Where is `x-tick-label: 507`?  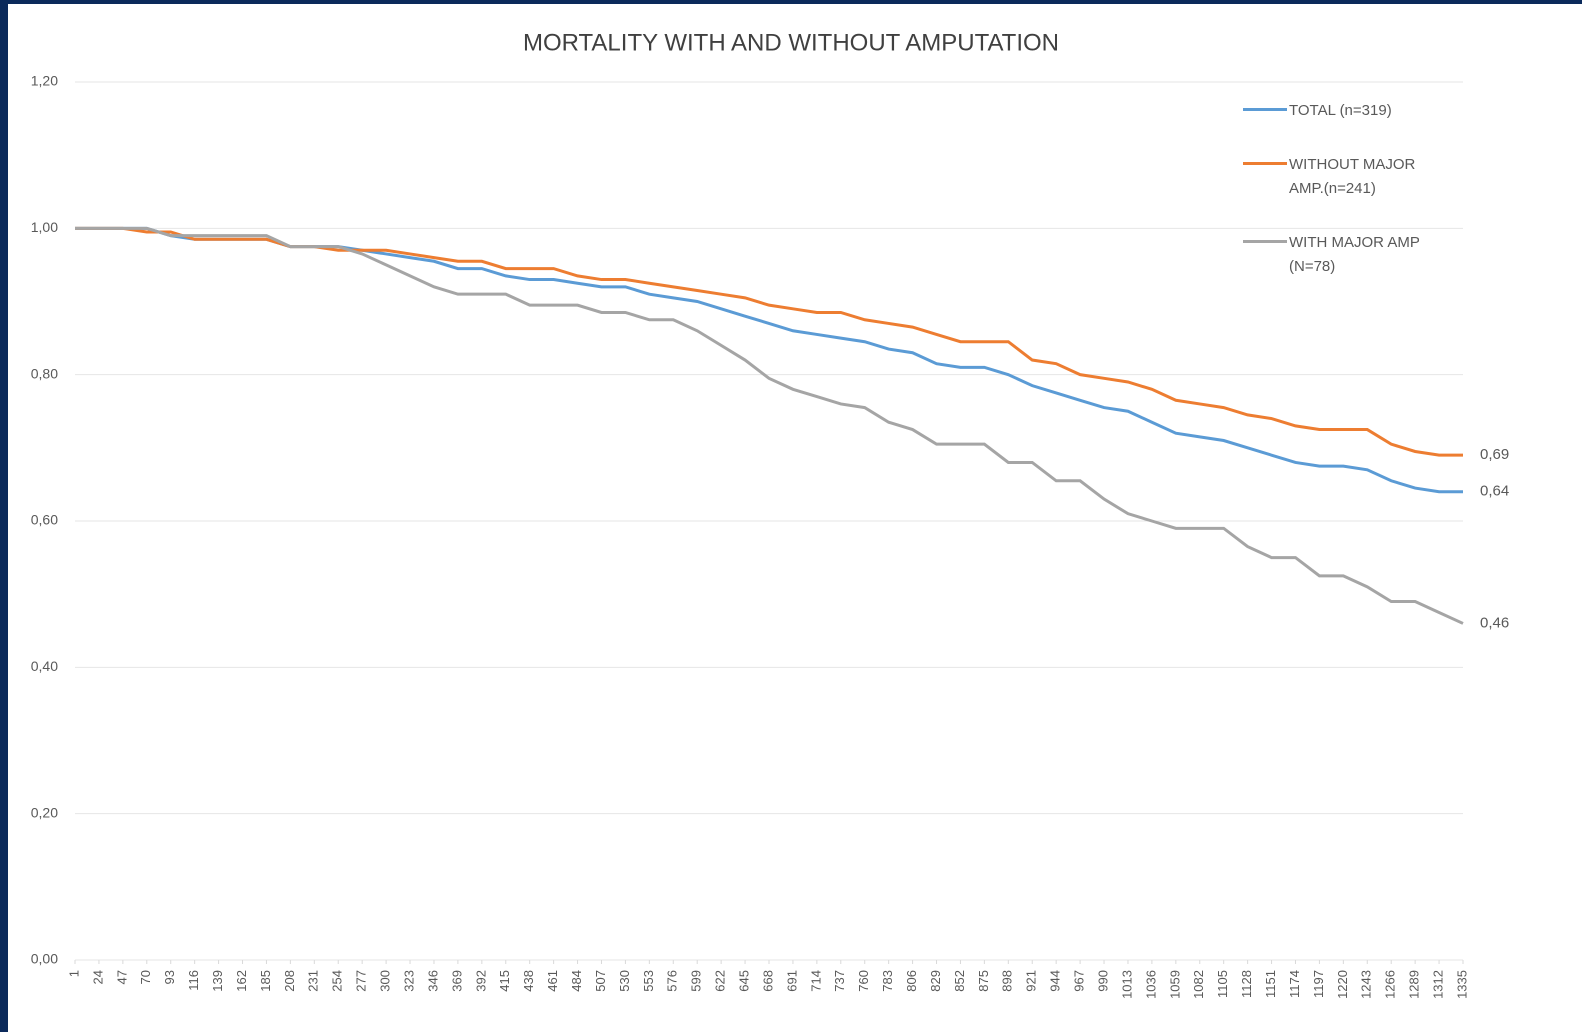 x-tick-label: 507 is located at coordinates (600, 981).